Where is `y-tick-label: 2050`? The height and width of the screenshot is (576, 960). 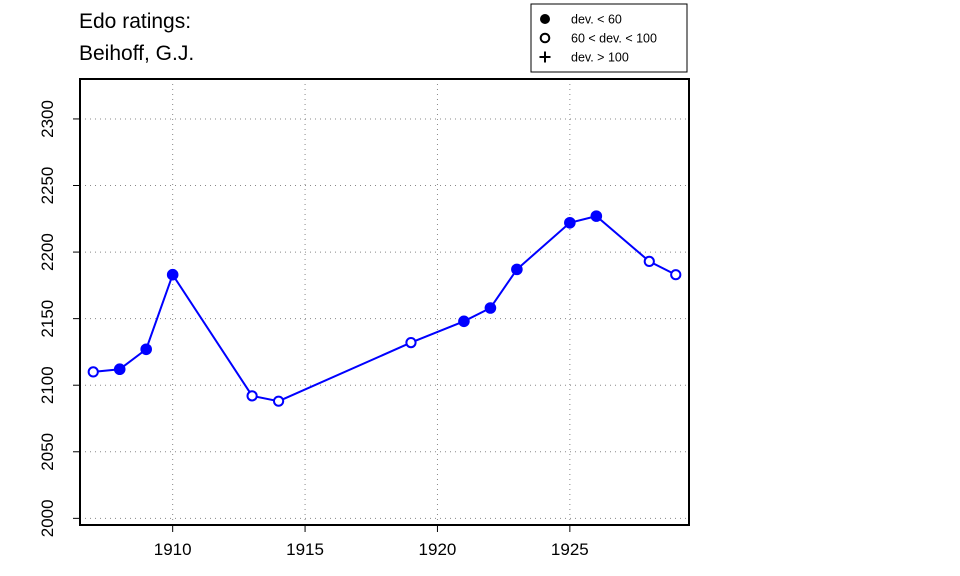
y-tick-label: 2050 is located at coordinates (47, 452).